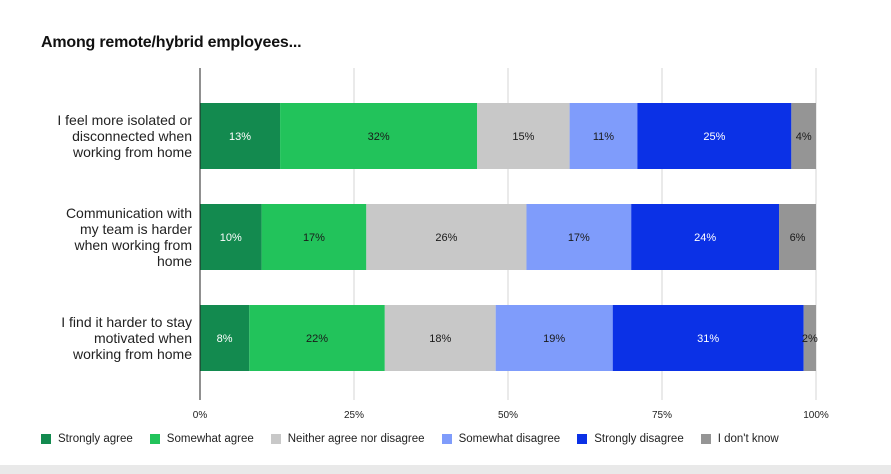  I want to click on legend-item: Neither agree nor disagree, so click(347, 439).